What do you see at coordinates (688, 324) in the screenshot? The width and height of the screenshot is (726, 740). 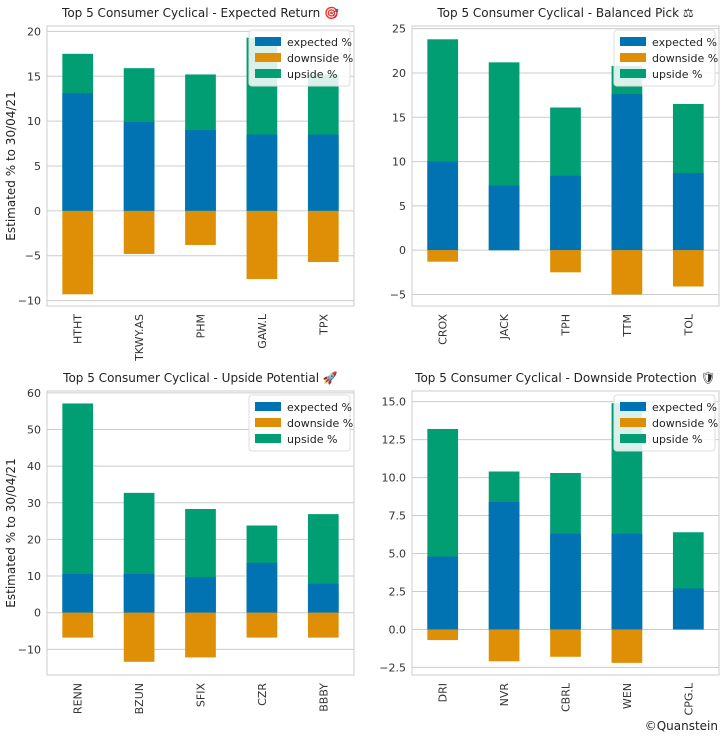 I see `x-tick-label: TOL` at bounding box center [688, 324].